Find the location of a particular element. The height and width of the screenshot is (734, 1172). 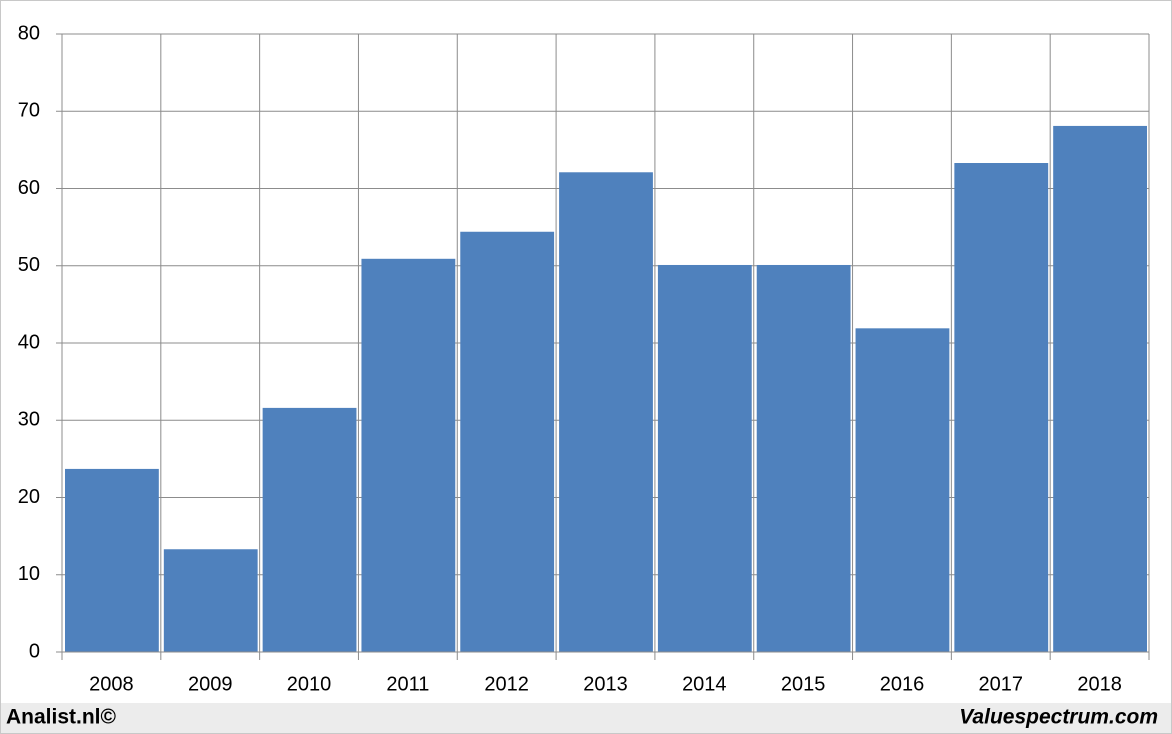

y-tick-label: 30 is located at coordinates (29, 420).